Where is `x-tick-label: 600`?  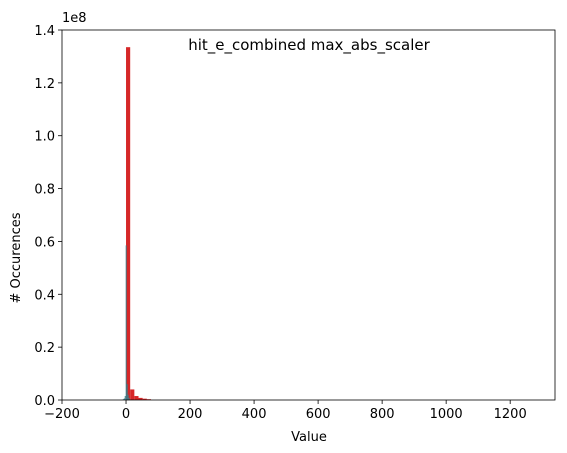 x-tick-label: 600 is located at coordinates (318, 414).